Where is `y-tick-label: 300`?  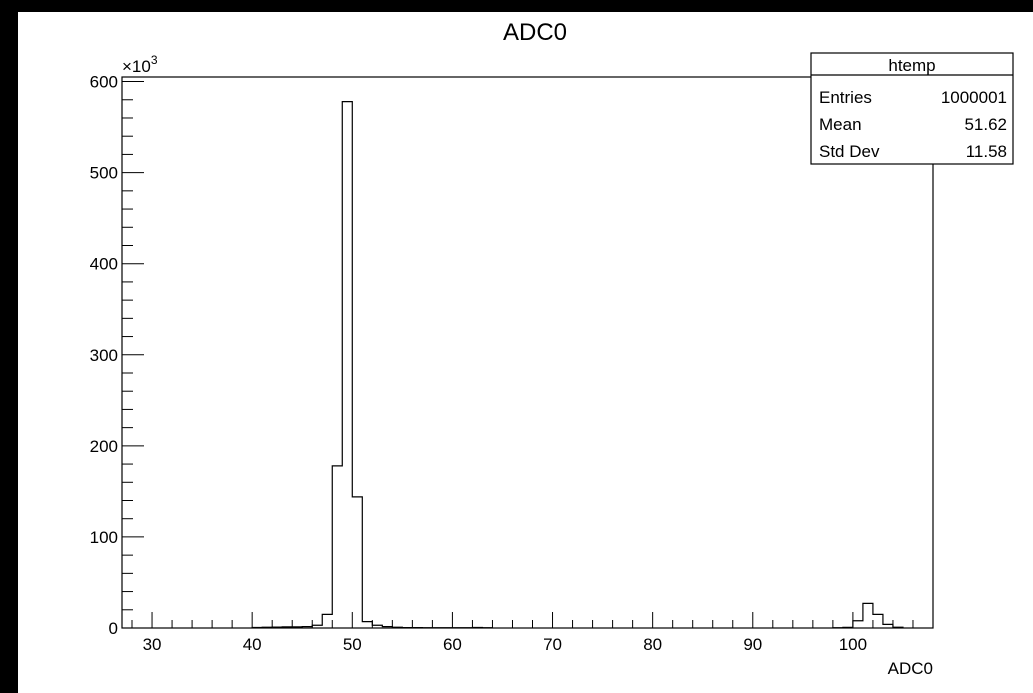
y-tick-label: 300 is located at coordinates (104, 355).